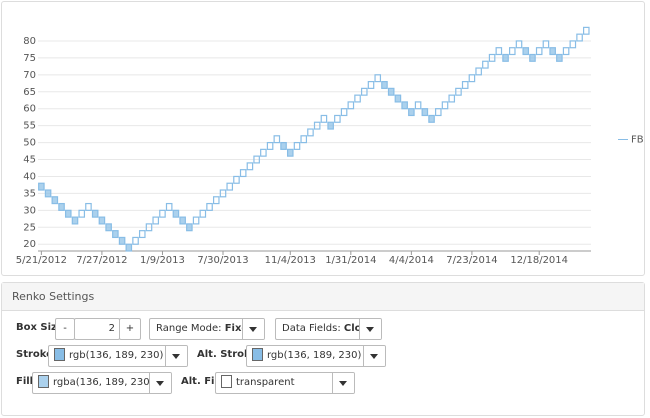 This screenshot has width=650, height=418. Describe the element at coordinates (29, 92) in the screenshot. I see `y-tick-label: 65` at that location.